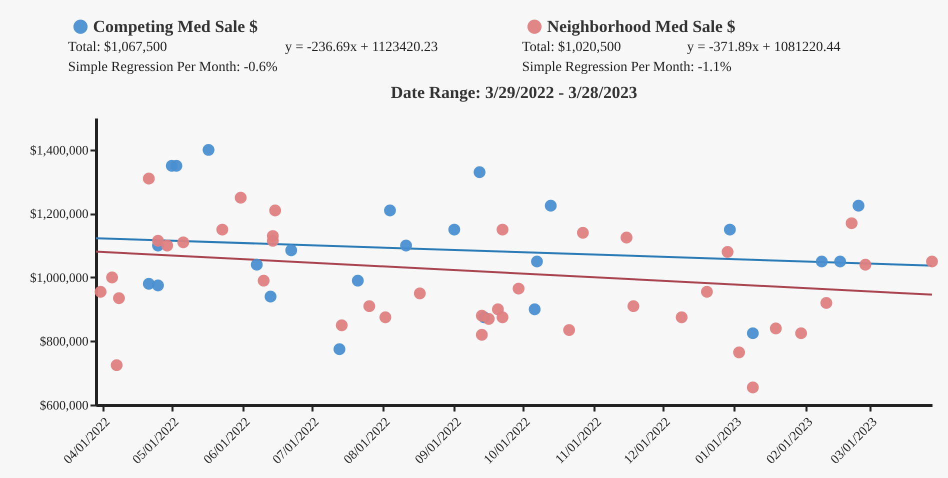 The image size is (948, 478). Describe the element at coordinates (64, 405) in the screenshot. I see `y-tick-label: $600,000` at that location.